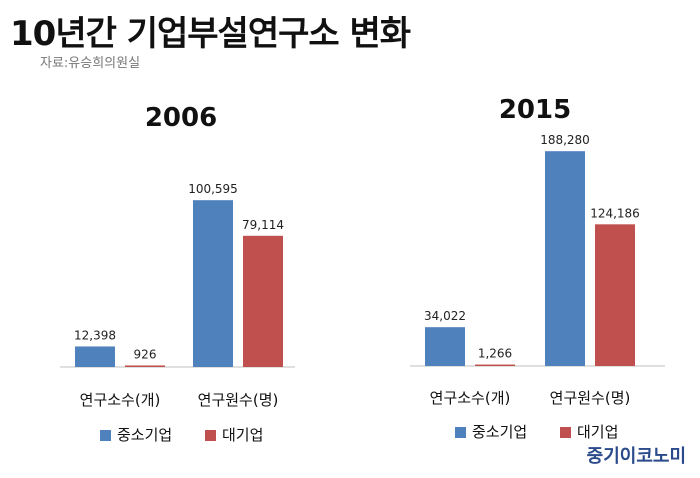 This screenshot has width=700, height=478. What do you see at coordinates (615, 213) in the screenshot?
I see `data-label: 124,186` at bounding box center [615, 213].